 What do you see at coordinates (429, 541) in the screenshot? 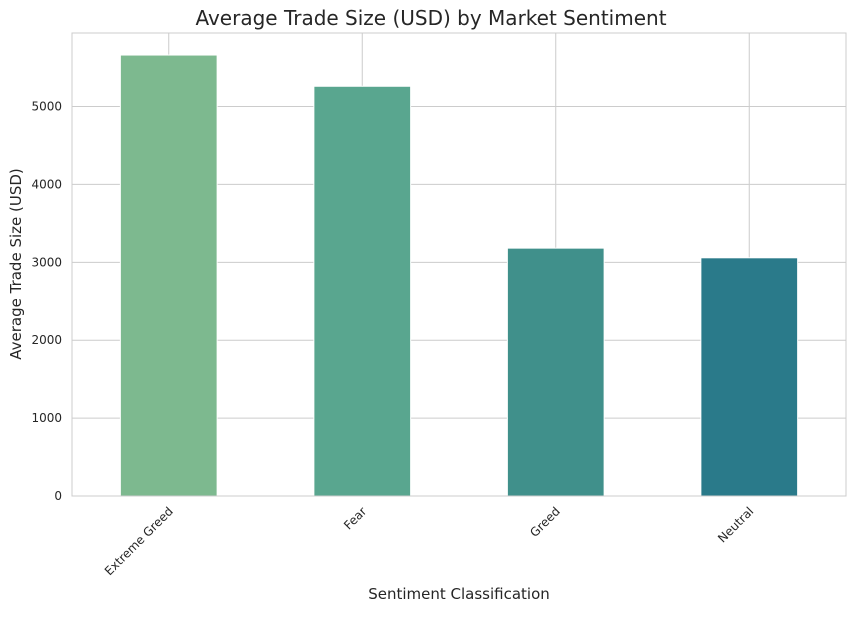
I see `x-axis-ticks: Extreme Greed Fear Greed Neutral` at bounding box center [429, 541].